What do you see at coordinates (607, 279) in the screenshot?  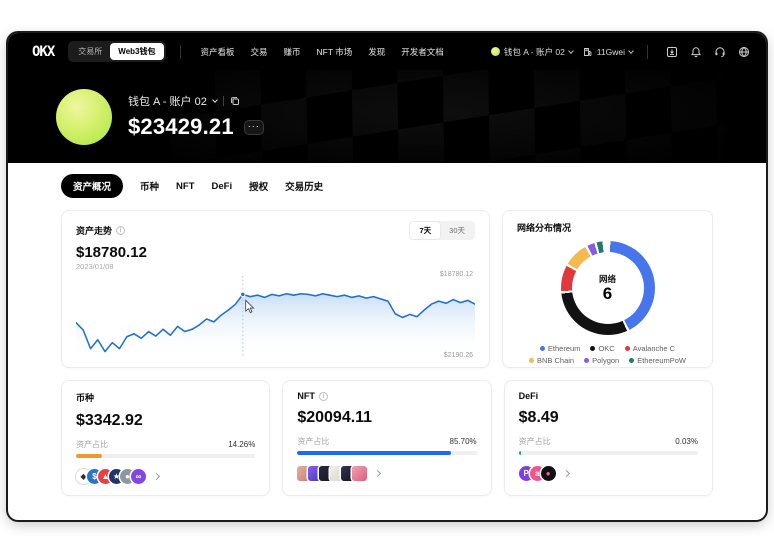 I see `donut-center-label: 网络` at bounding box center [607, 279].